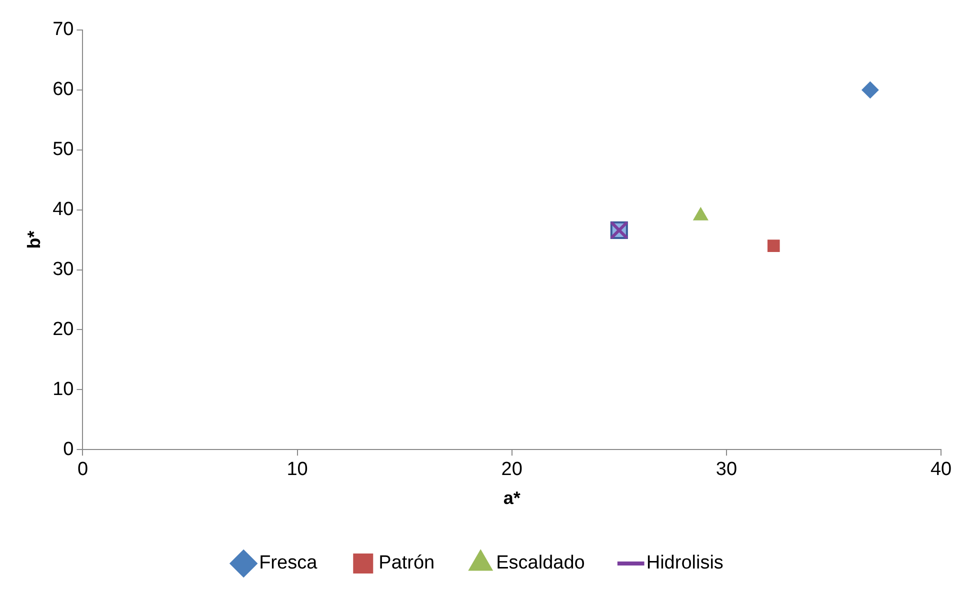 The width and height of the screenshot is (959, 589). I want to click on legend-label: Patrón, so click(406, 563).